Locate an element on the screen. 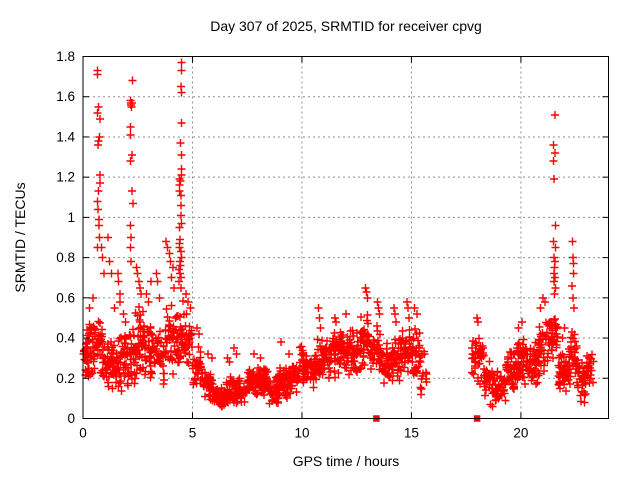 The image size is (640, 480). y-tick-label: 0.8 is located at coordinates (65, 257).